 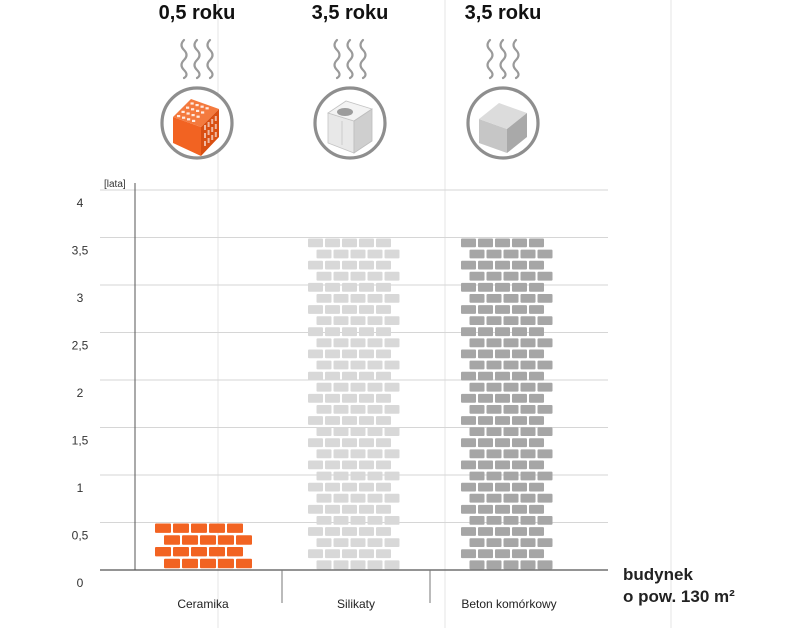 I want to click on y-tick-label: 4, so click(x=80, y=203).